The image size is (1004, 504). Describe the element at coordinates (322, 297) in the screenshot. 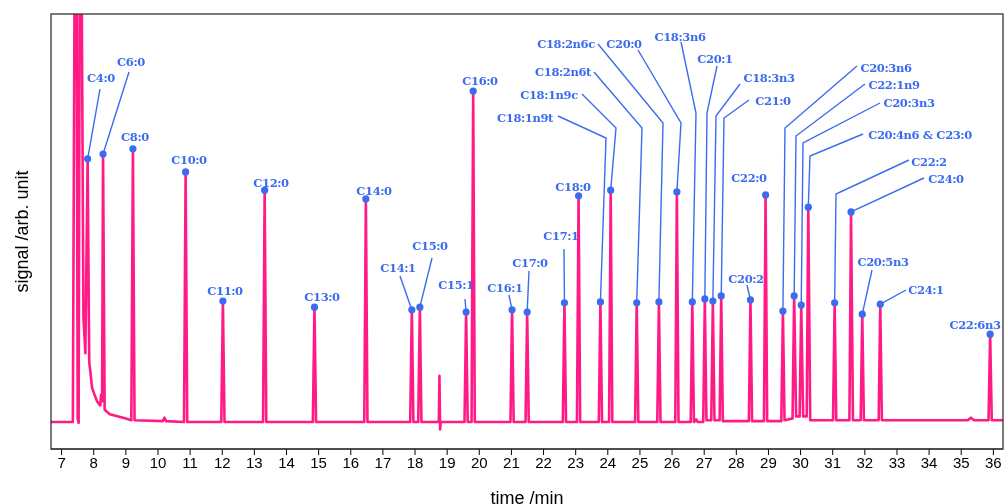

I see `annotation: C13:0` at that location.